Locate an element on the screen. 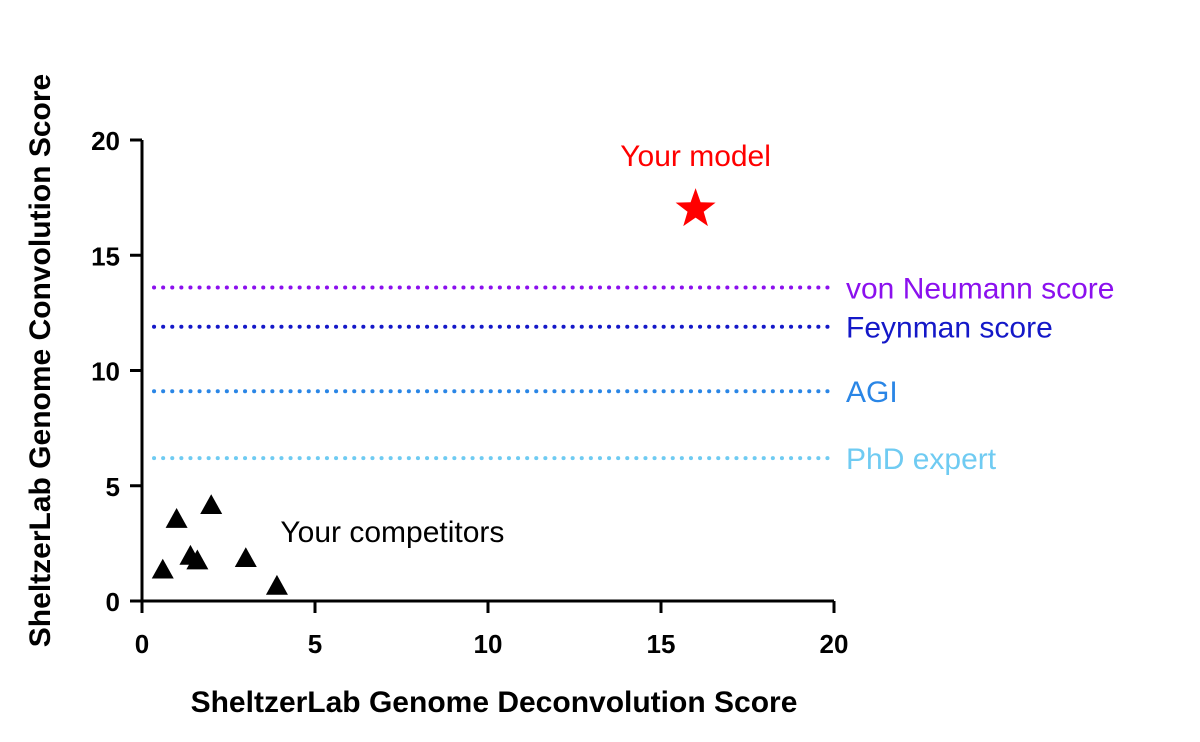 The height and width of the screenshot is (742, 1200). annotation-label: Your model is located at coordinates (695, 156).